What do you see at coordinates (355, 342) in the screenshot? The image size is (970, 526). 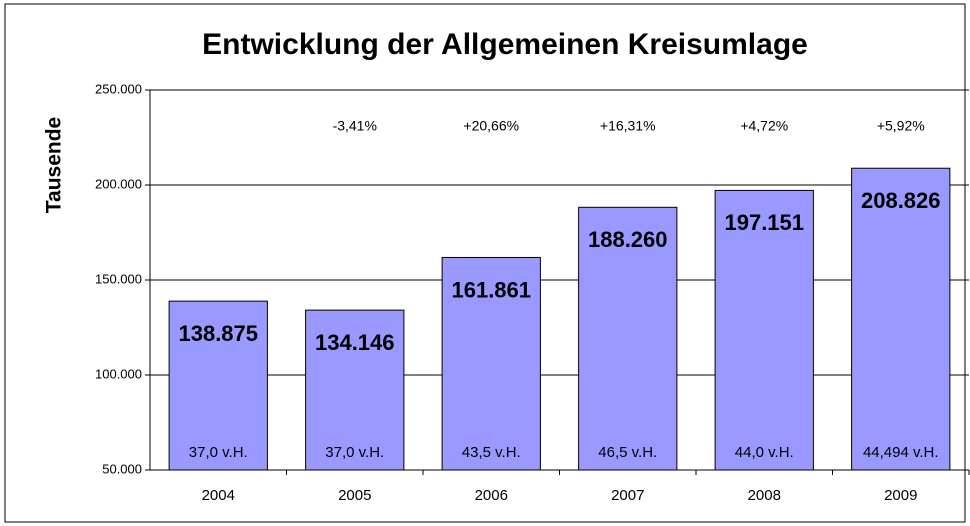 I see `value-label: 134.146` at bounding box center [355, 342].